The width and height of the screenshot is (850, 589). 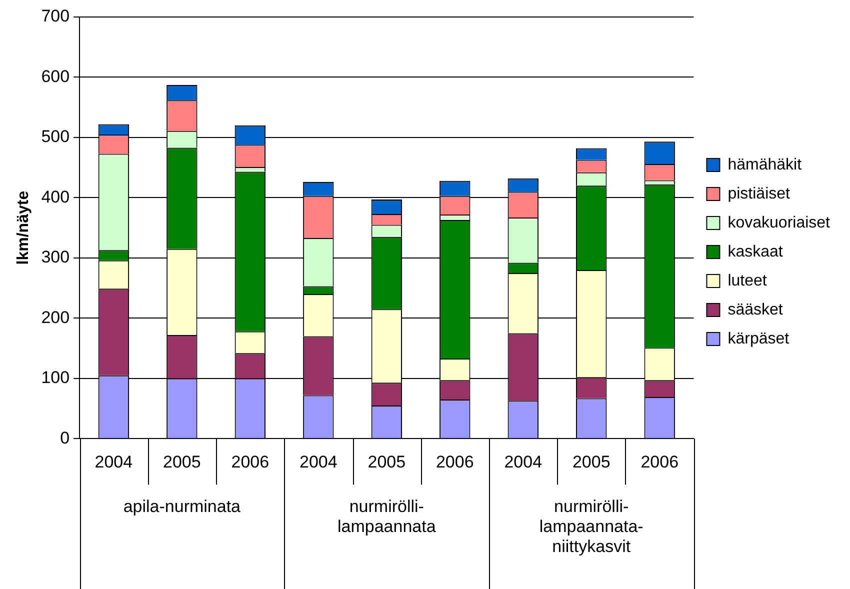 What do you see at coordinates (55, 378) in the screenshot?
I see `y-tick-label: 100` at bounding box center [55, 378].